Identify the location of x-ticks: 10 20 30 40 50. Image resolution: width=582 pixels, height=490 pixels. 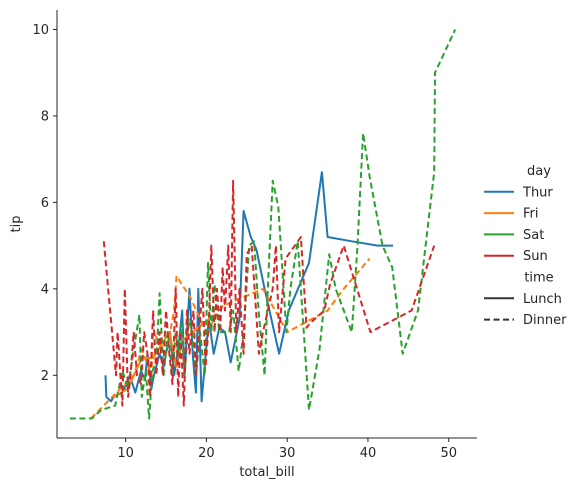
(287, 449).